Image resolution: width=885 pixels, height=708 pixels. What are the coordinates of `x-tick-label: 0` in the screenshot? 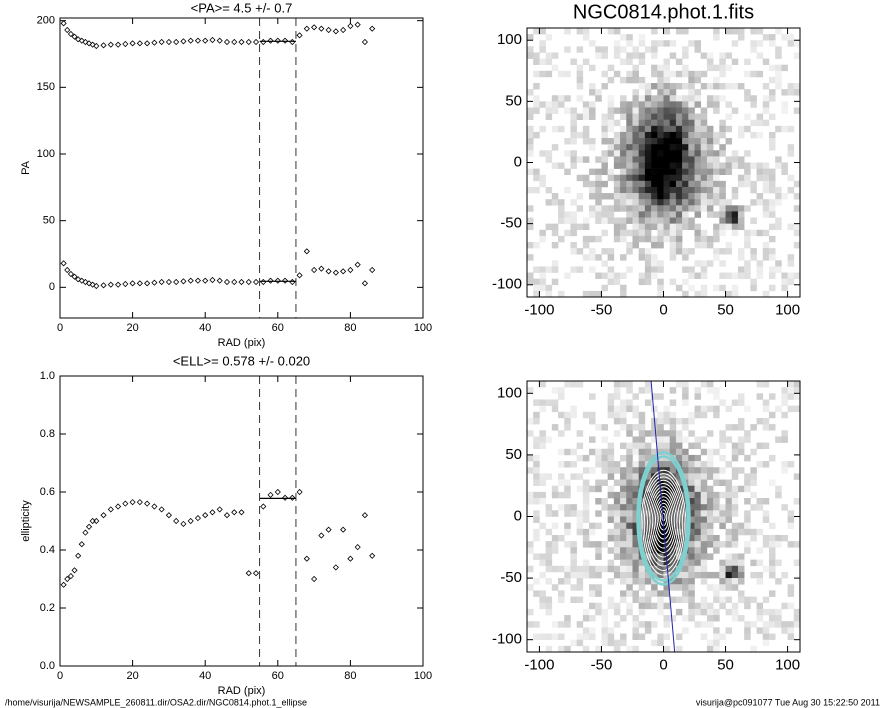 It's located at (60, 676).